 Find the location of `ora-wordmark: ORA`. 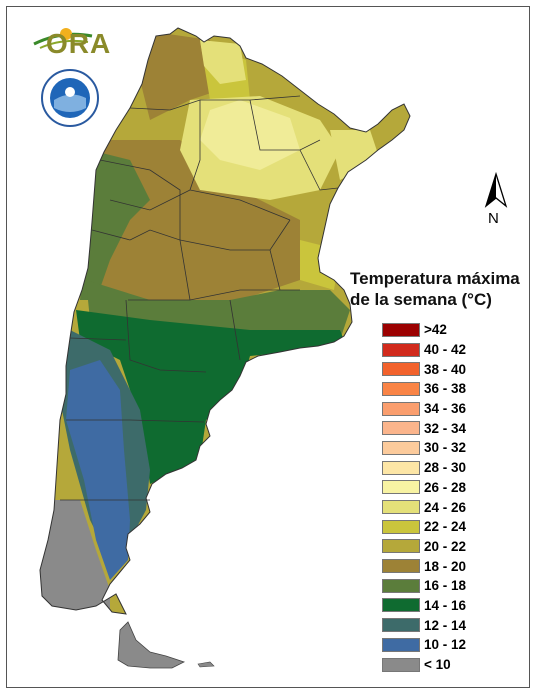

ora-wordmark: ORA is located at coordinates (79, 43).